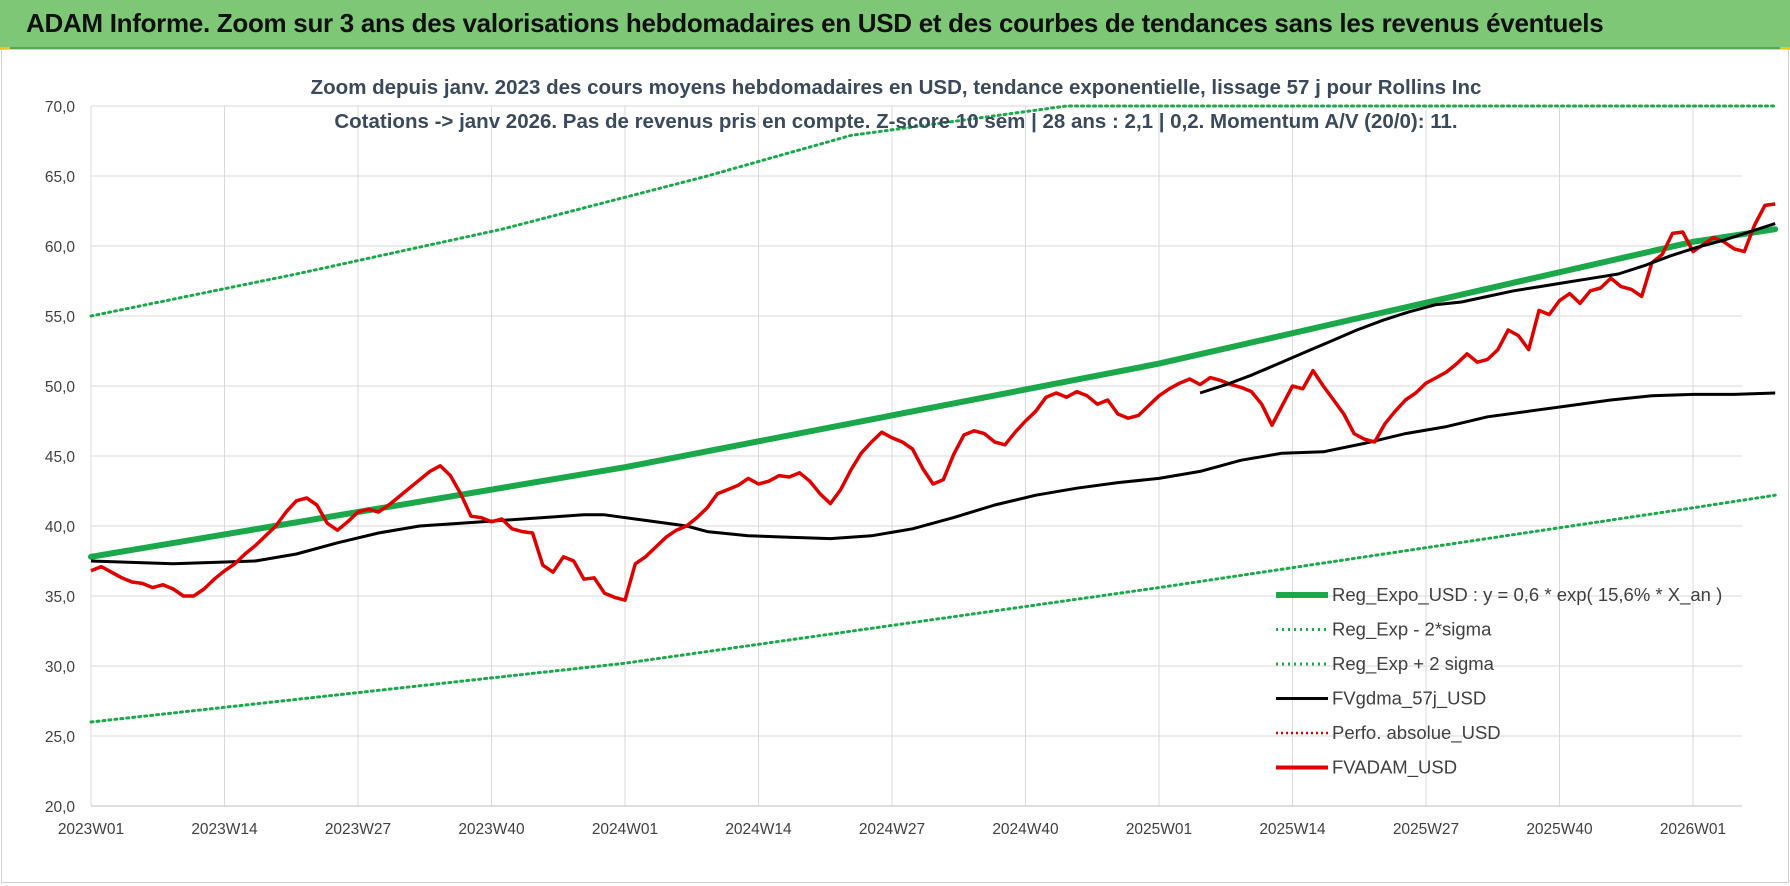 The width and height of the screenshot is (1790, 886). What do you see at coordinates (60, 457) in the screenshot?
I see `y-tick-label: 45,0` at bounding box center [60, 457].